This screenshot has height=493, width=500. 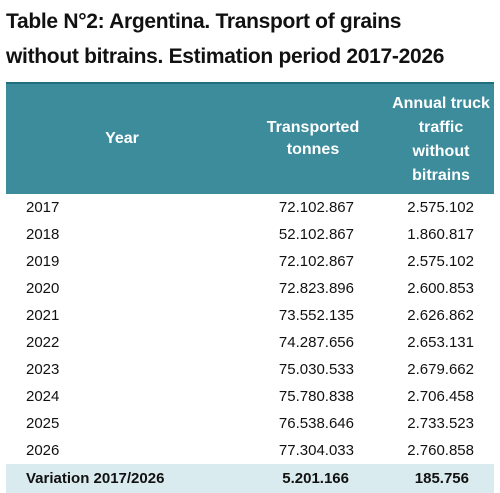 What do you see at coordinates (316, 315) in the screenshot?
I see `cell-tonnes: 73.552.135` at bounding box center [316, 315].